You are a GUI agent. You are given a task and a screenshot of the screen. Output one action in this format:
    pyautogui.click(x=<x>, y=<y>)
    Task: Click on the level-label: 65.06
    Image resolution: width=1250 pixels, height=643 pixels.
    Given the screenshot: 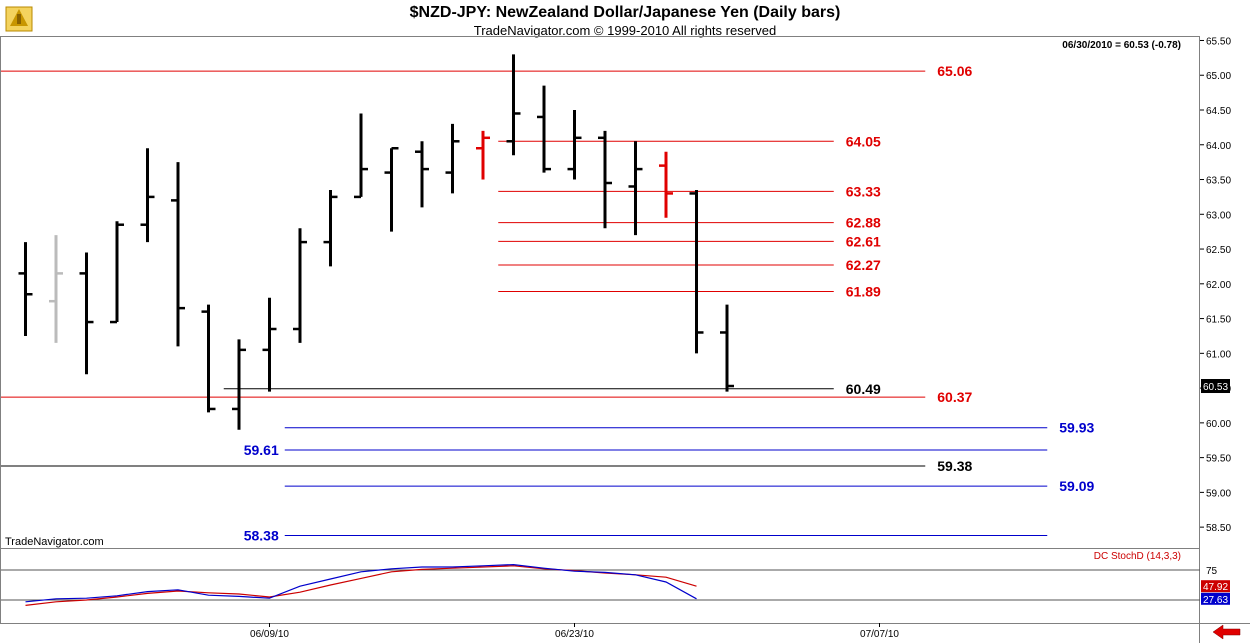 What is the action you would take?
    pyautogui.click(x=954, y=71)
    